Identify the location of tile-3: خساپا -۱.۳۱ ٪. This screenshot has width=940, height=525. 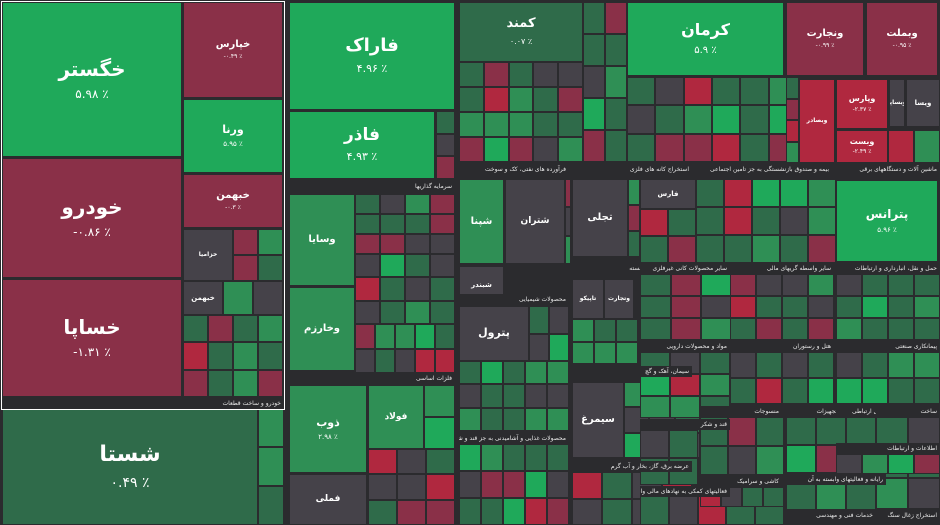
(92, 338).